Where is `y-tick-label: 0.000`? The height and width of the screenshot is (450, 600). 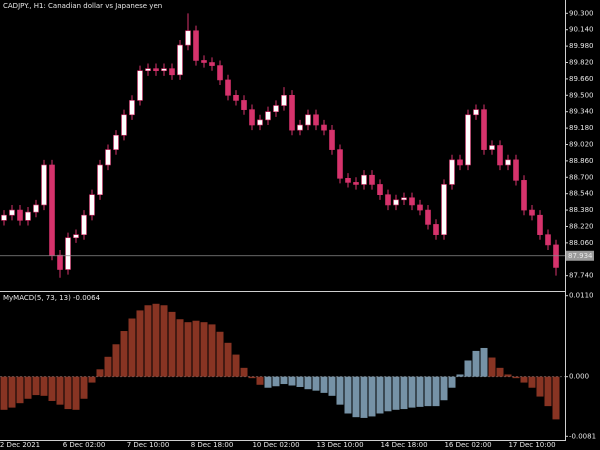 y-tick-label: 0.000 is located at coordinates (579, 377).